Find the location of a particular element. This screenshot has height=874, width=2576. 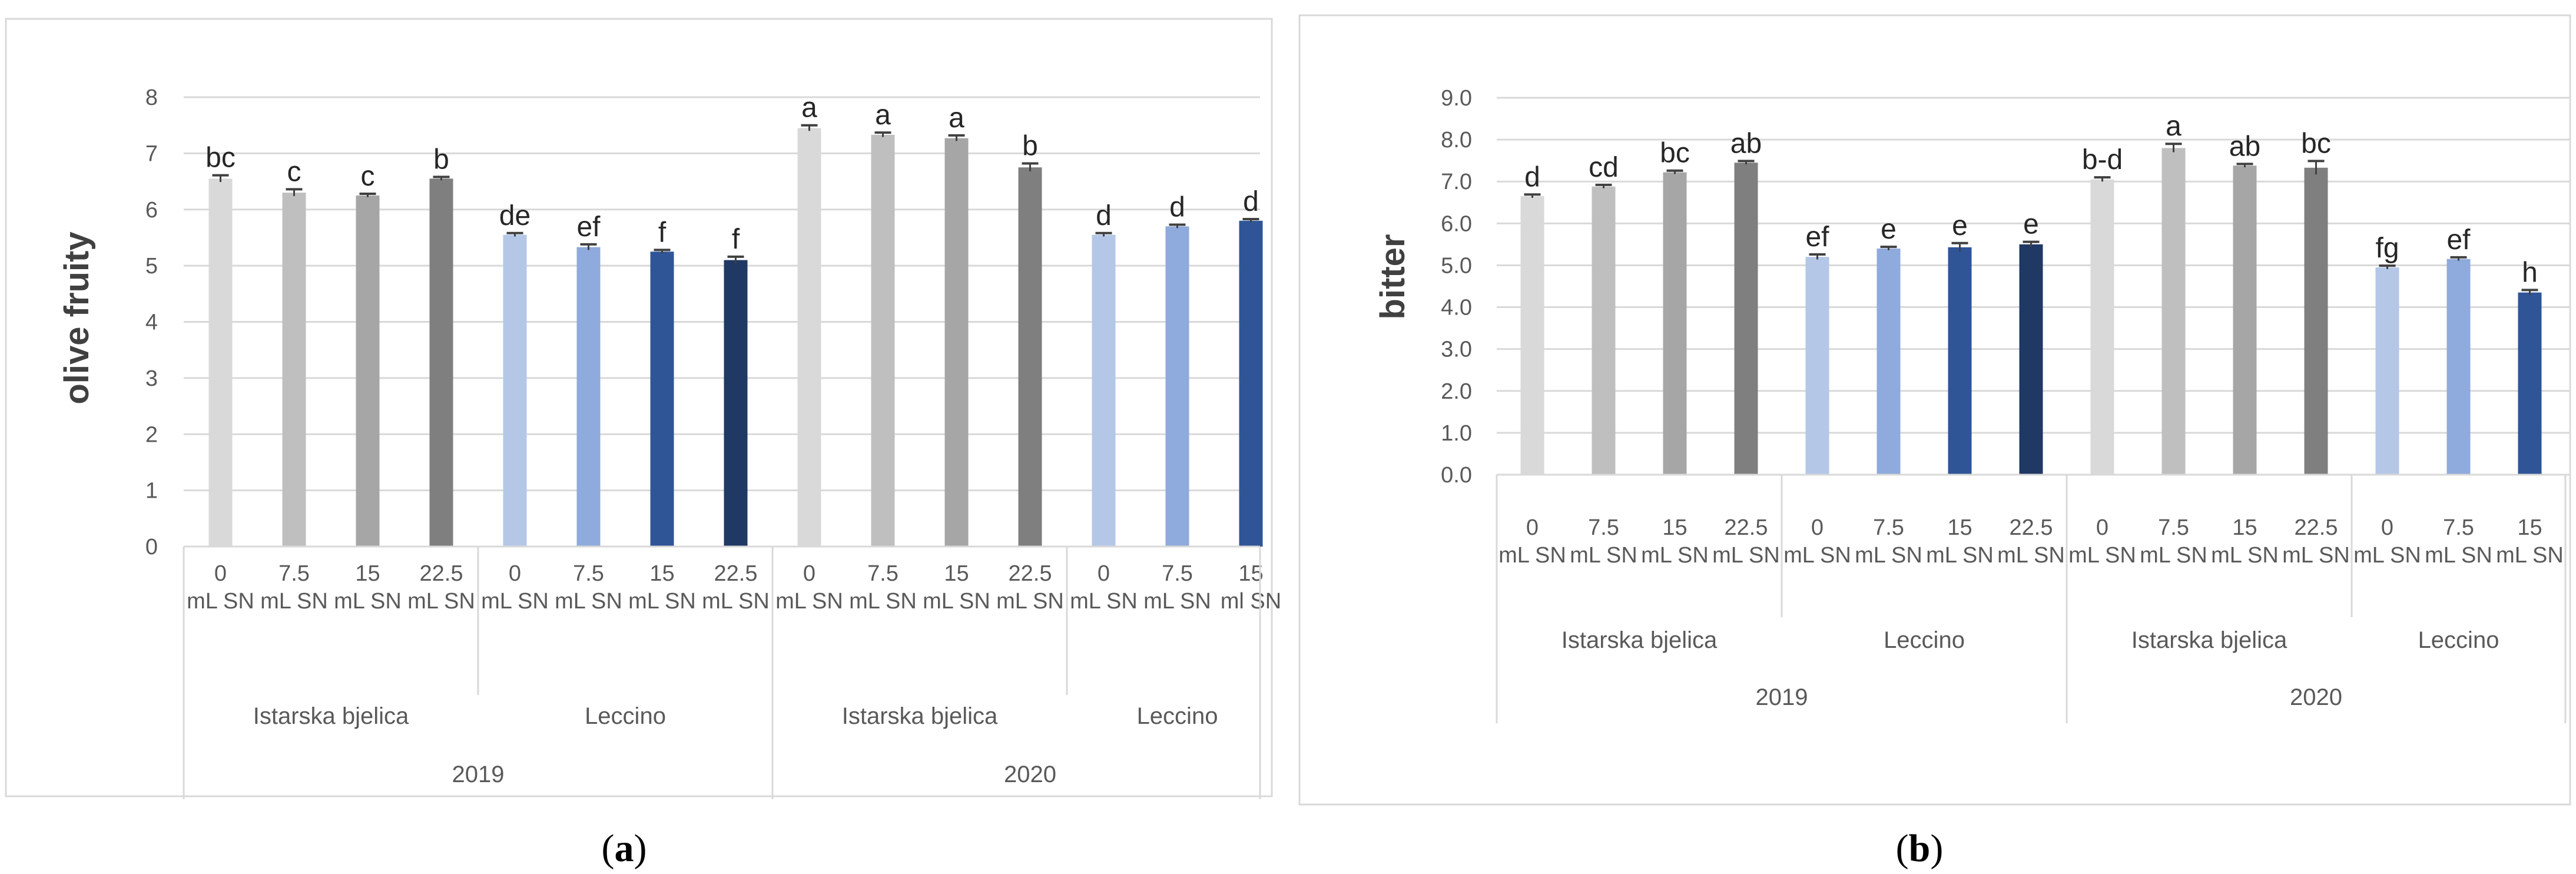

y-tick-label: 0 is located at coordinates (151, 547).